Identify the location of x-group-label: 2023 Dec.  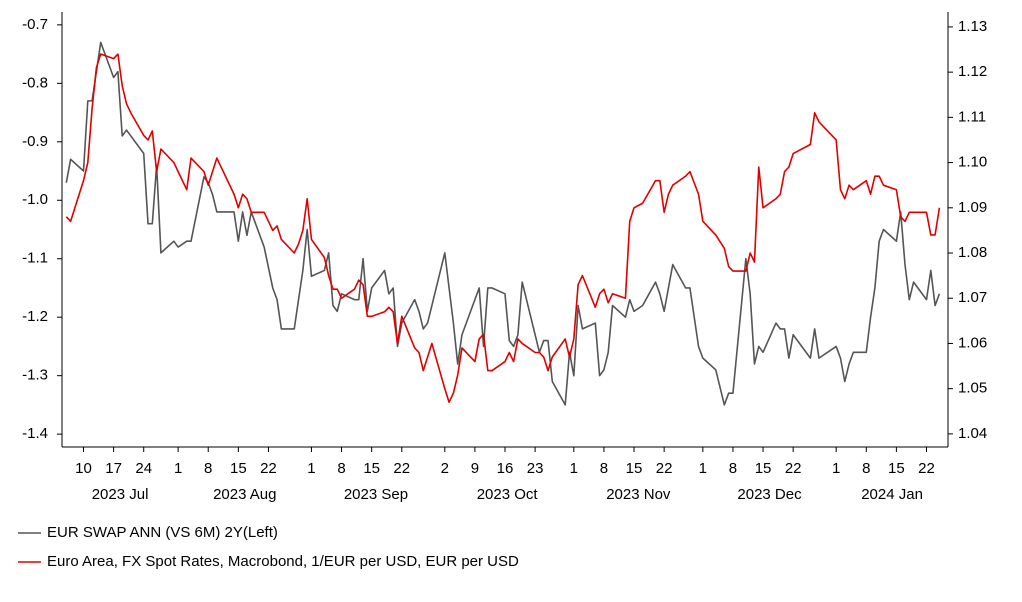
(769, 494).